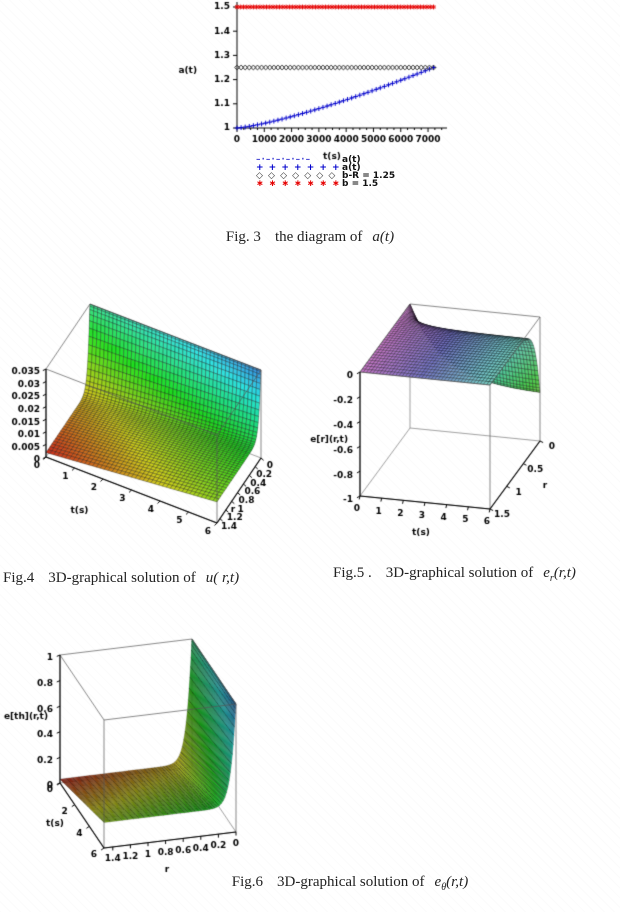 Image resolution: width=620 pixels, height=912 pixels. What do you see at coordinates (325, 160) in the screenshot?
I see `legend-entry: –·–·–·–·–·– a(t)` at bounding box center [325, 160].